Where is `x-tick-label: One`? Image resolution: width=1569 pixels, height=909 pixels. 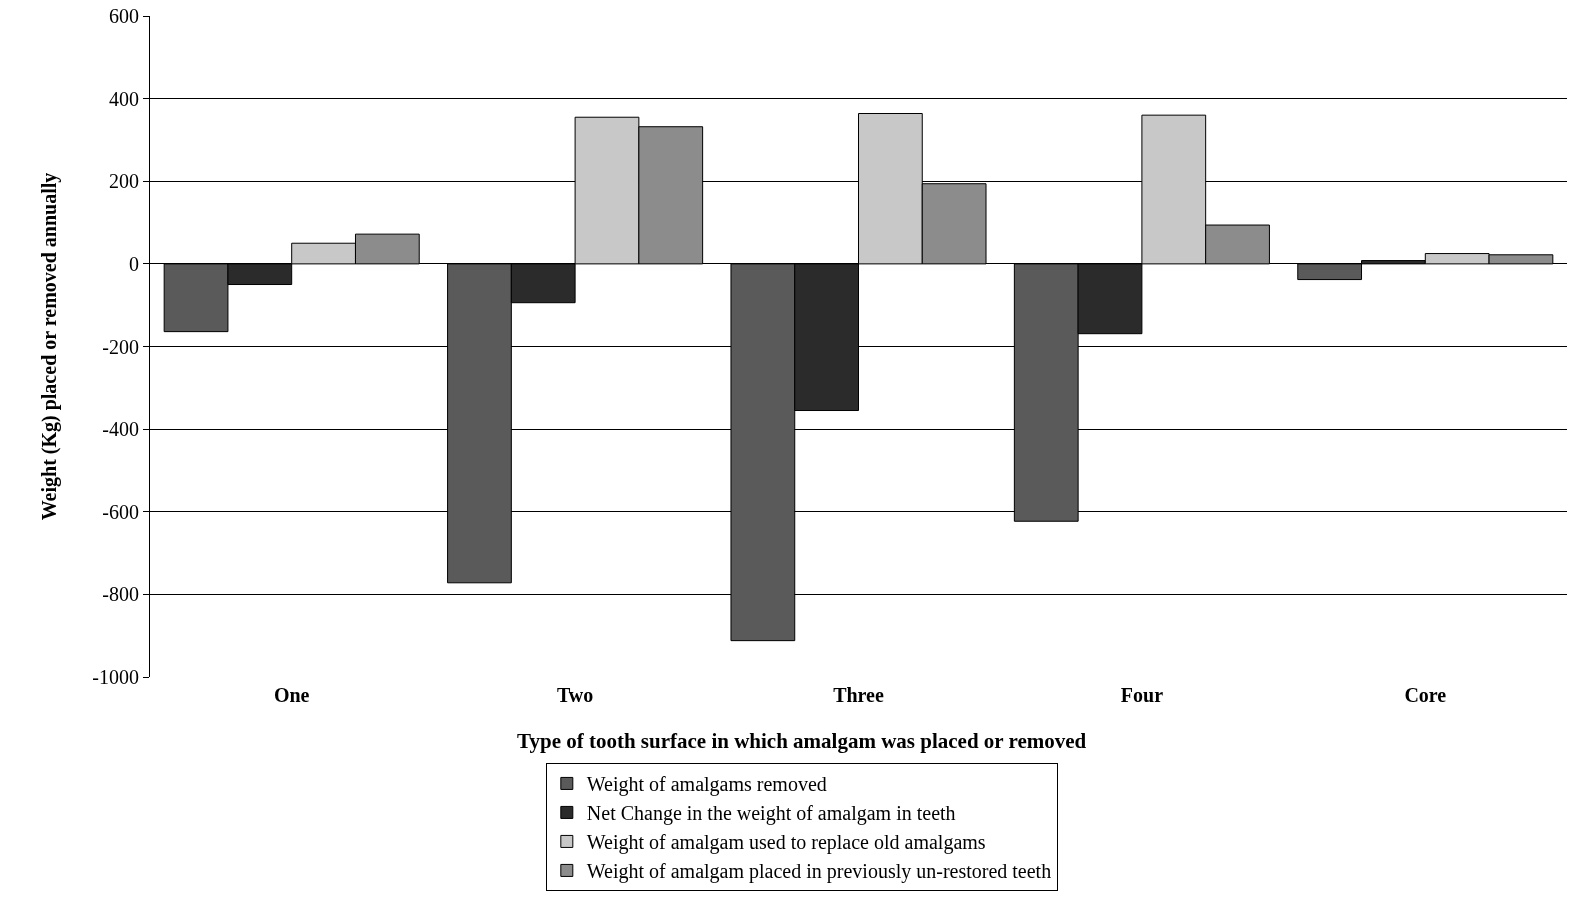 x-tick-label: One is located at coordinates (291, 695).